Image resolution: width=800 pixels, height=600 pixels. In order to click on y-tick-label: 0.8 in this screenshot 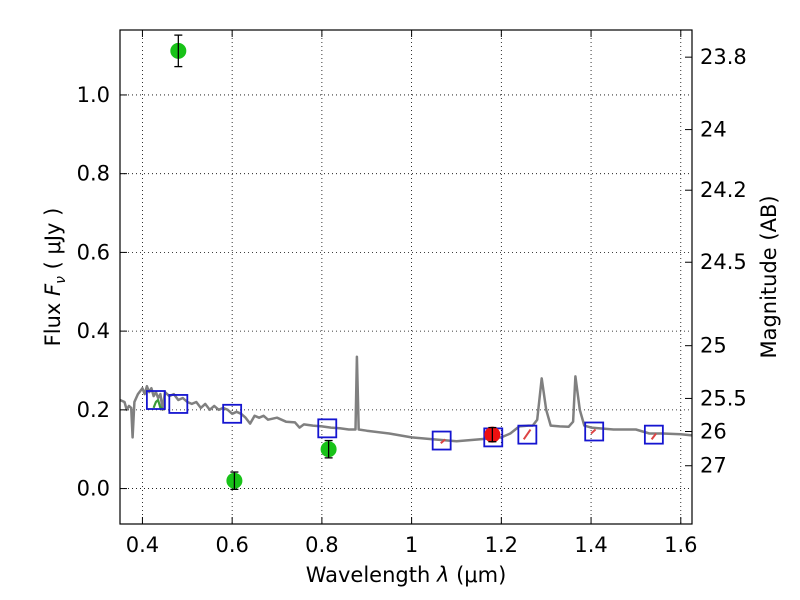, I will do `click(93, 174)`.